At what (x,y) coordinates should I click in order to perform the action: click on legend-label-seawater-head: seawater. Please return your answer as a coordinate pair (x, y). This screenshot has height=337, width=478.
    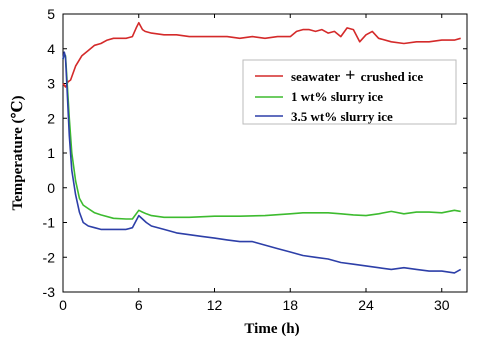
    Looking at the image, I should click on (315, 76).